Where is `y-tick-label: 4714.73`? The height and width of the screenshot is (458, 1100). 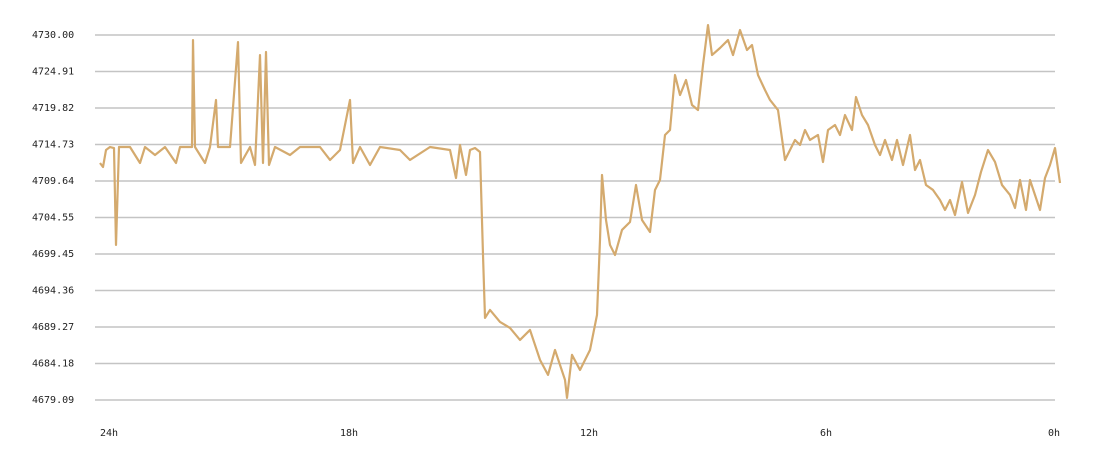 y-tick-label: 4714.73 is located at coordinates (53, 145).